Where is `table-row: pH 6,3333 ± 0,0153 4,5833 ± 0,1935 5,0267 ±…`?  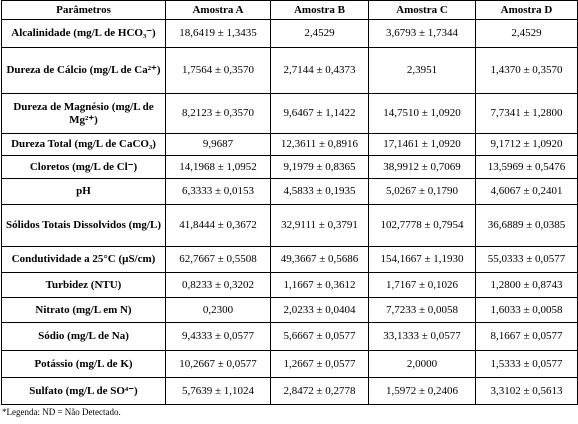 table-row: pH 6,3333 ± 0,0153 4,5833 ± 0,1935 5,0267 ±… is located at coordinates (289, 191).